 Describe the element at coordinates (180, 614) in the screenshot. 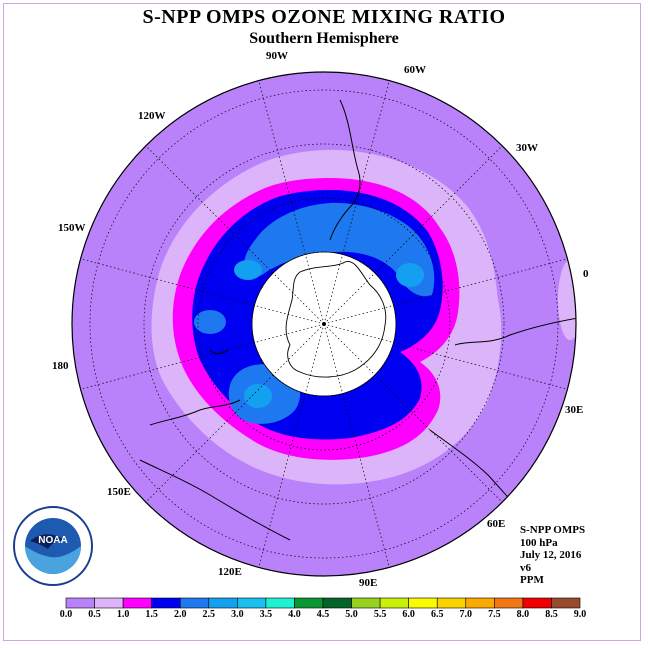

I see `colorbar-tick-label: 2.0` at that location.